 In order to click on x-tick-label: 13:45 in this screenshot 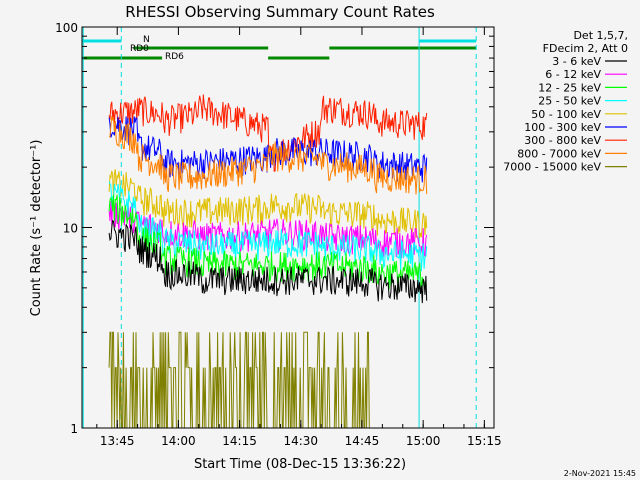, I will do `click(117, 441)`.